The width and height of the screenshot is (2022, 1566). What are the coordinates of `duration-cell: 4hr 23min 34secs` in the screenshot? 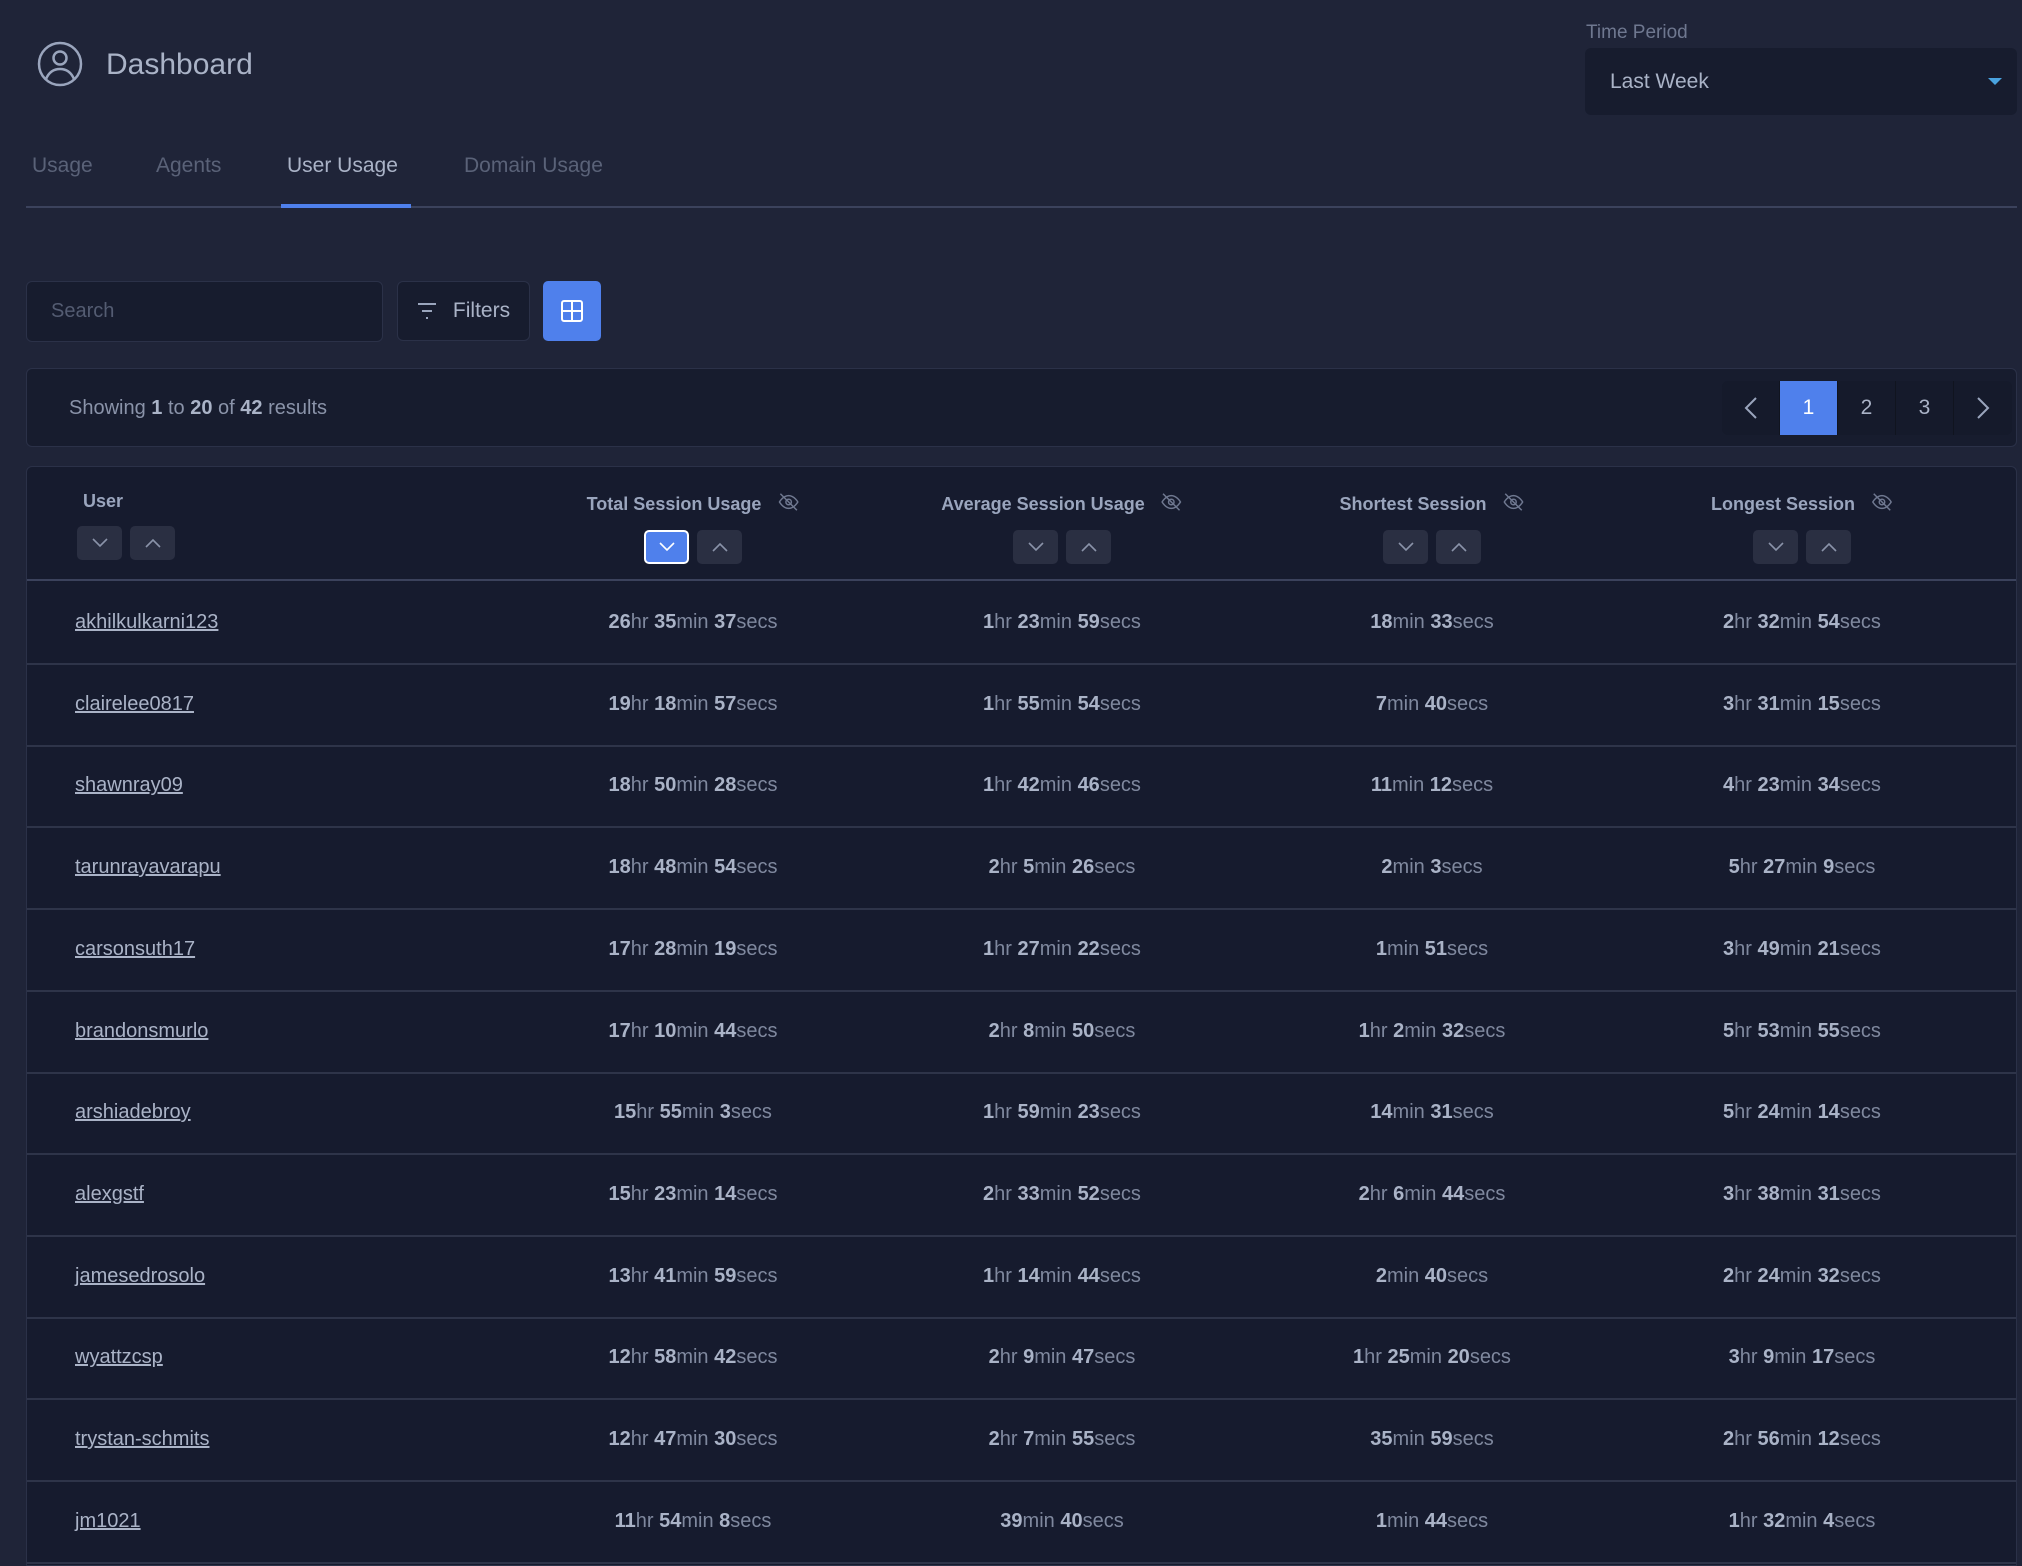 It's located at (1802, 785).